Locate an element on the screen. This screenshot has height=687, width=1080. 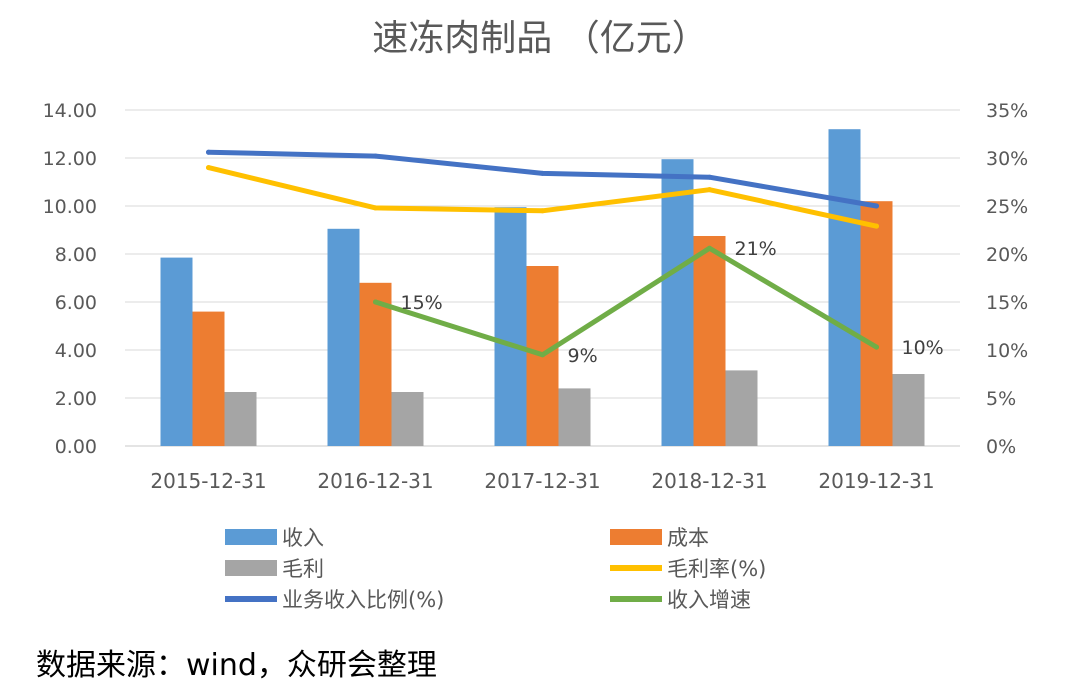
data-label: 21% is located at coordinates (756, 249).